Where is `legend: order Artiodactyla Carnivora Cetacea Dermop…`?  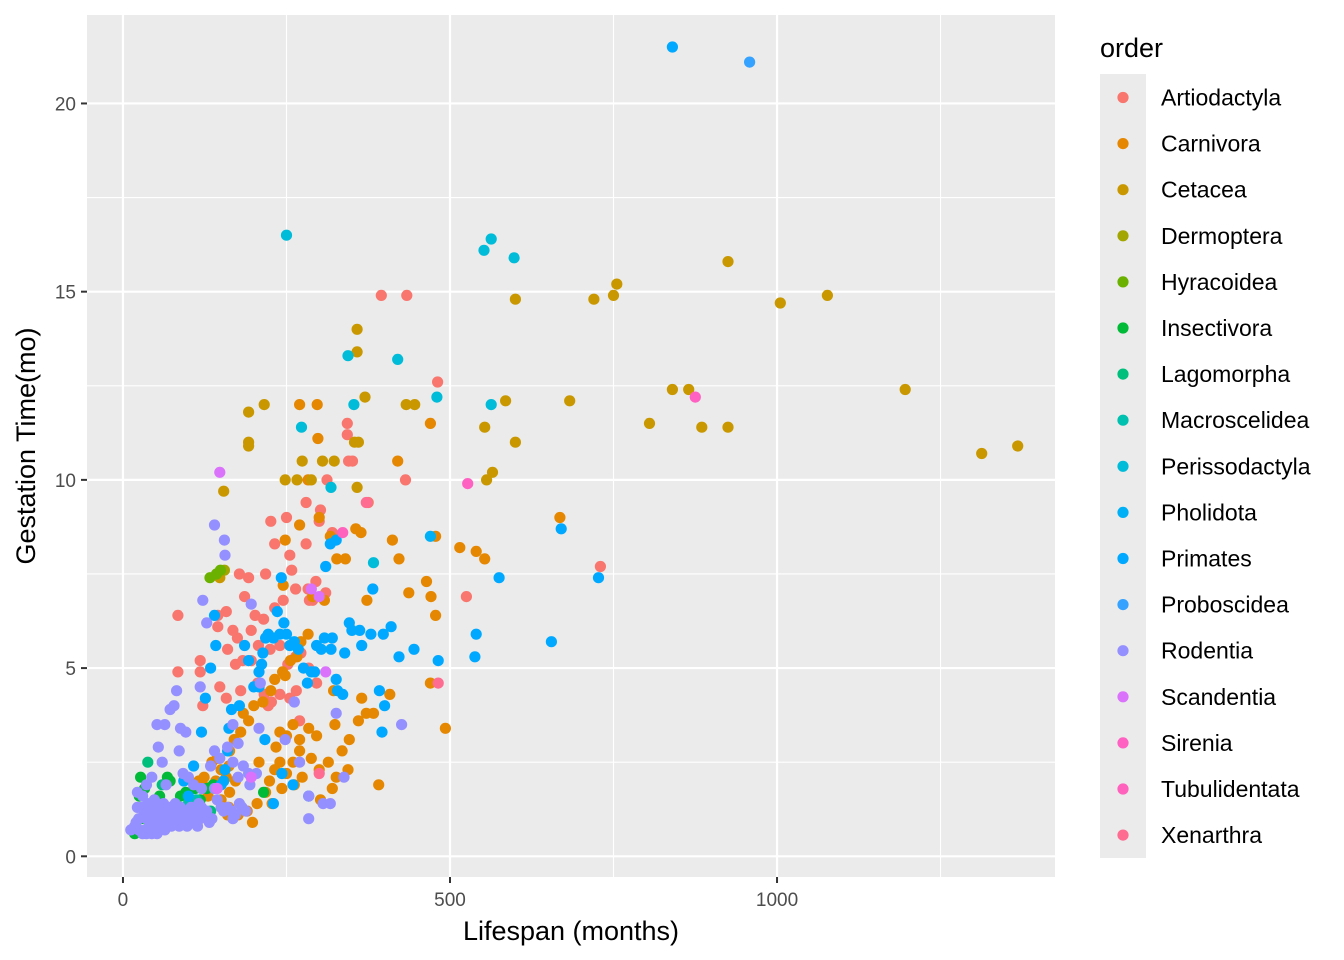
legend: order Artiodactyla Carnivora Cetacea Dermop… is located at coordinates (1205, 445).